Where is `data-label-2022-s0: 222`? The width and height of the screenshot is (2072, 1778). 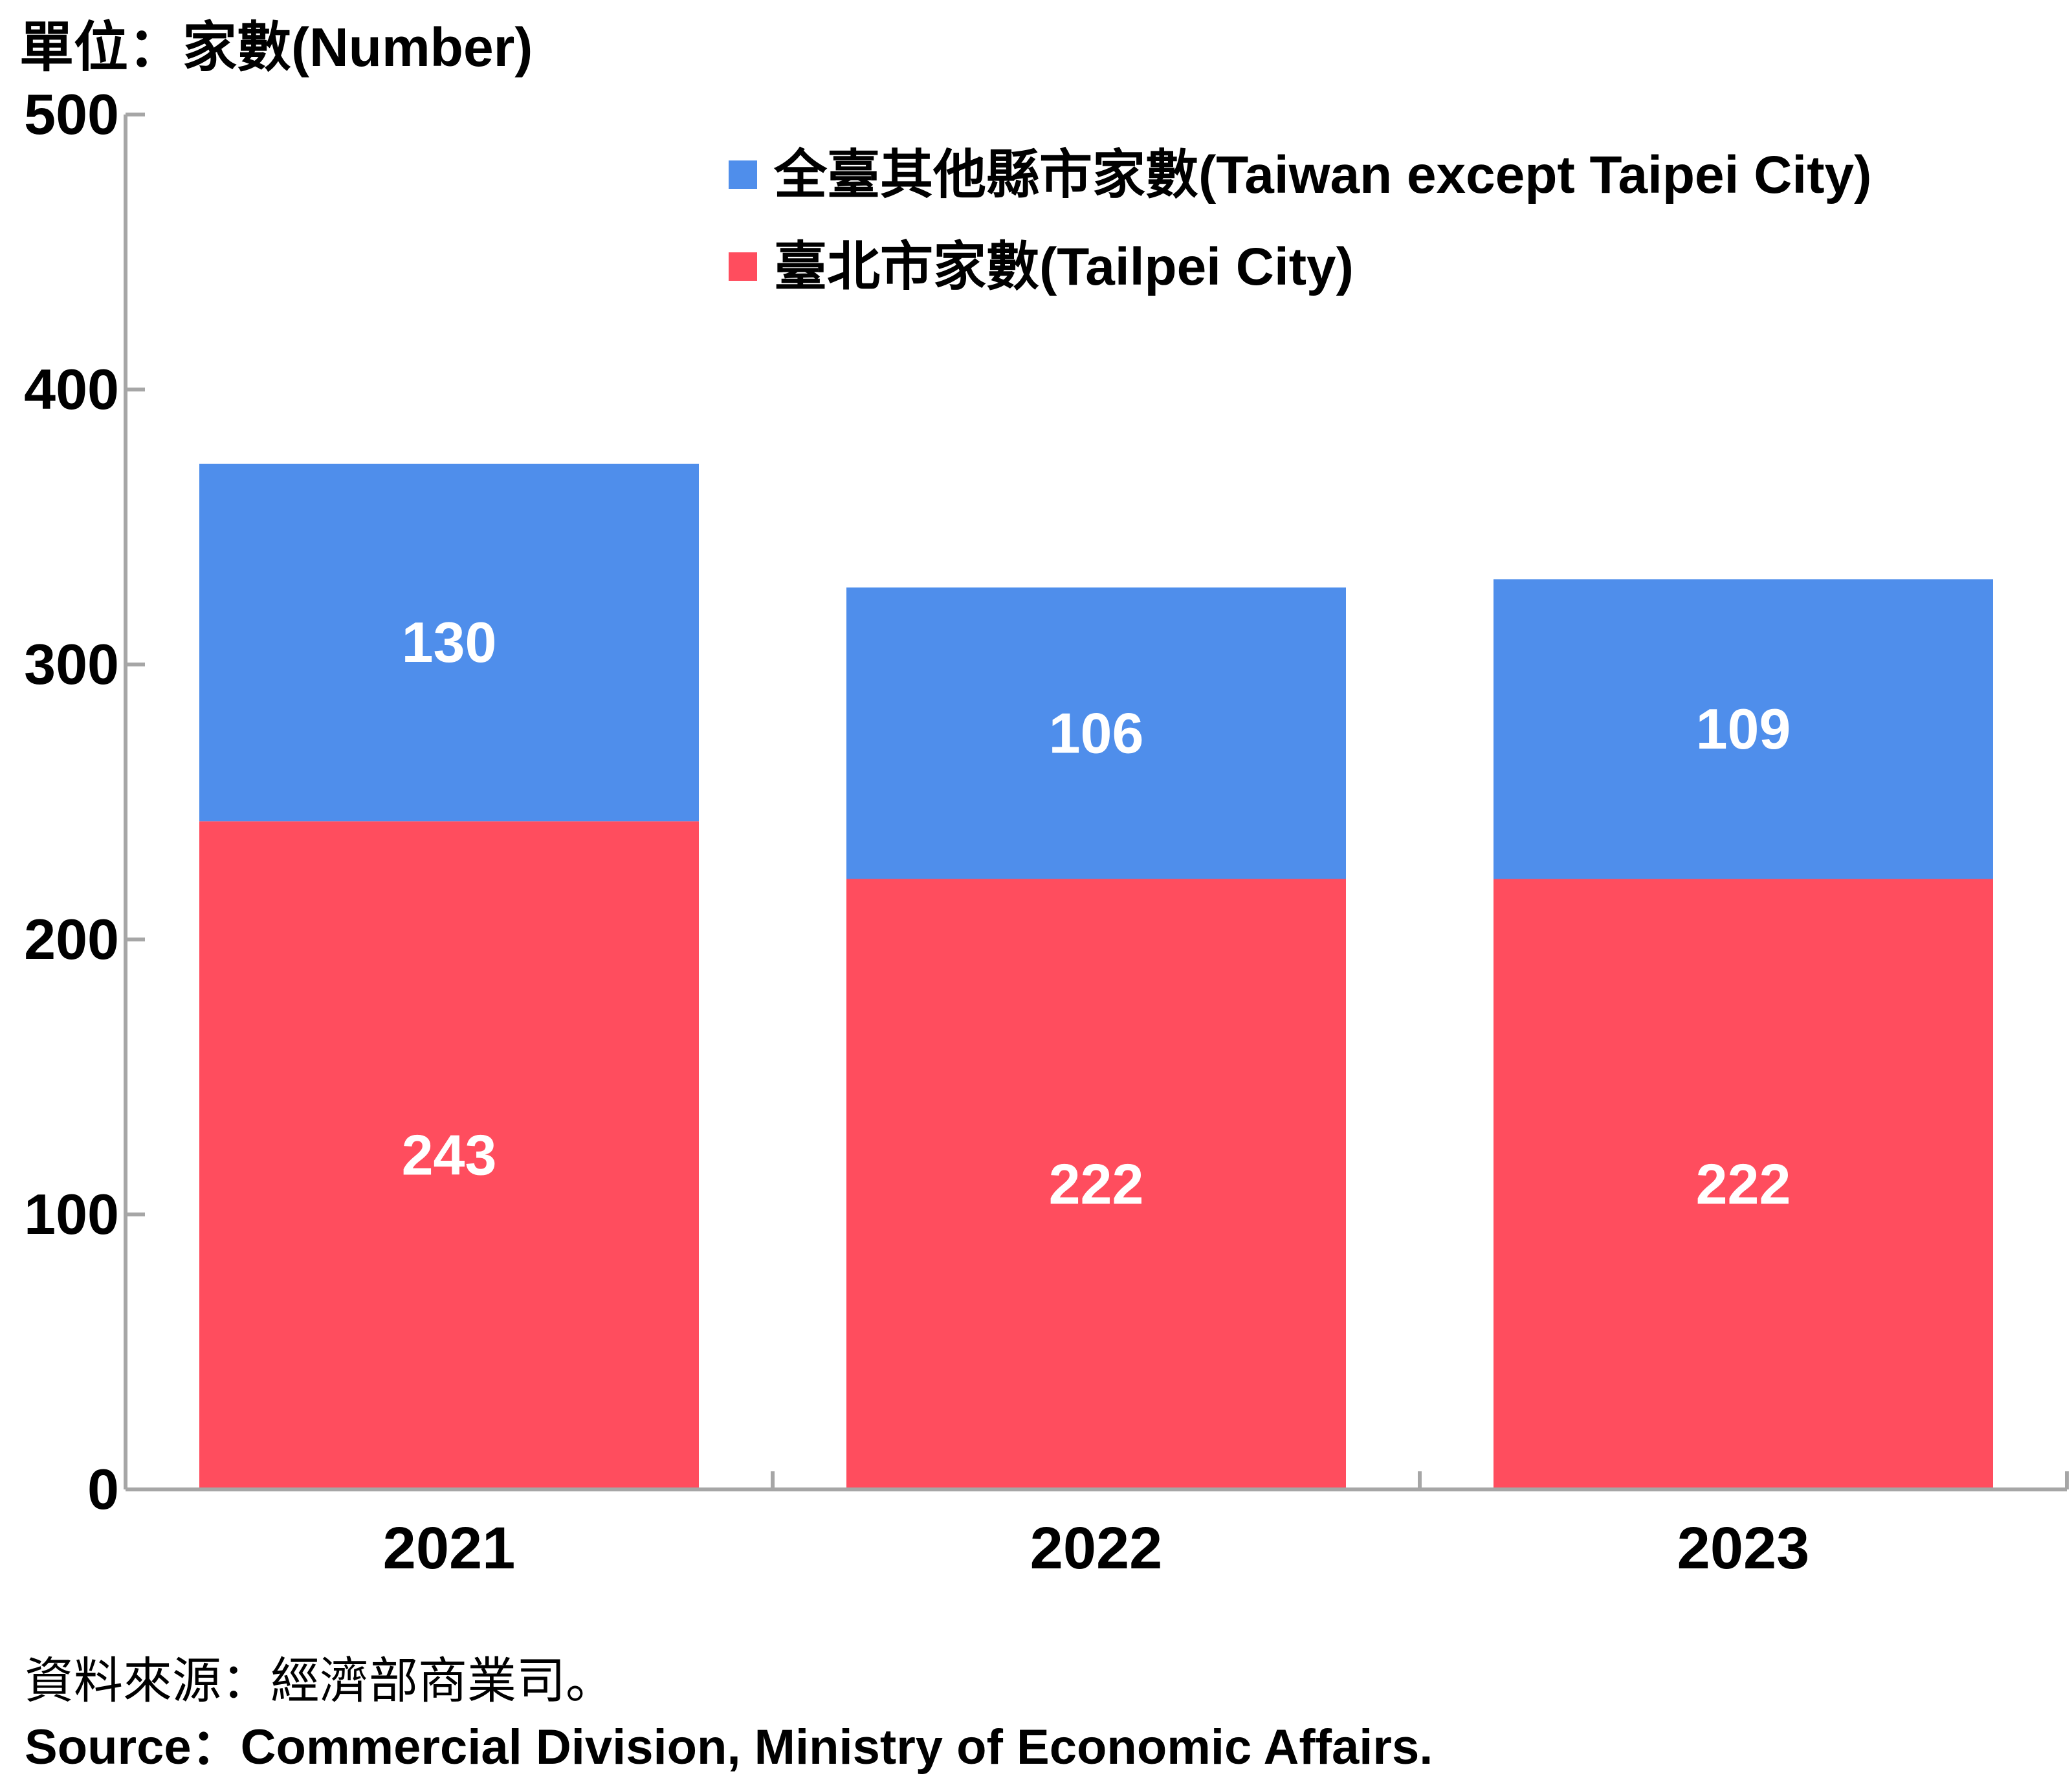 data-label-2022-s0: 222 is located at coordinates (1096, 1184).